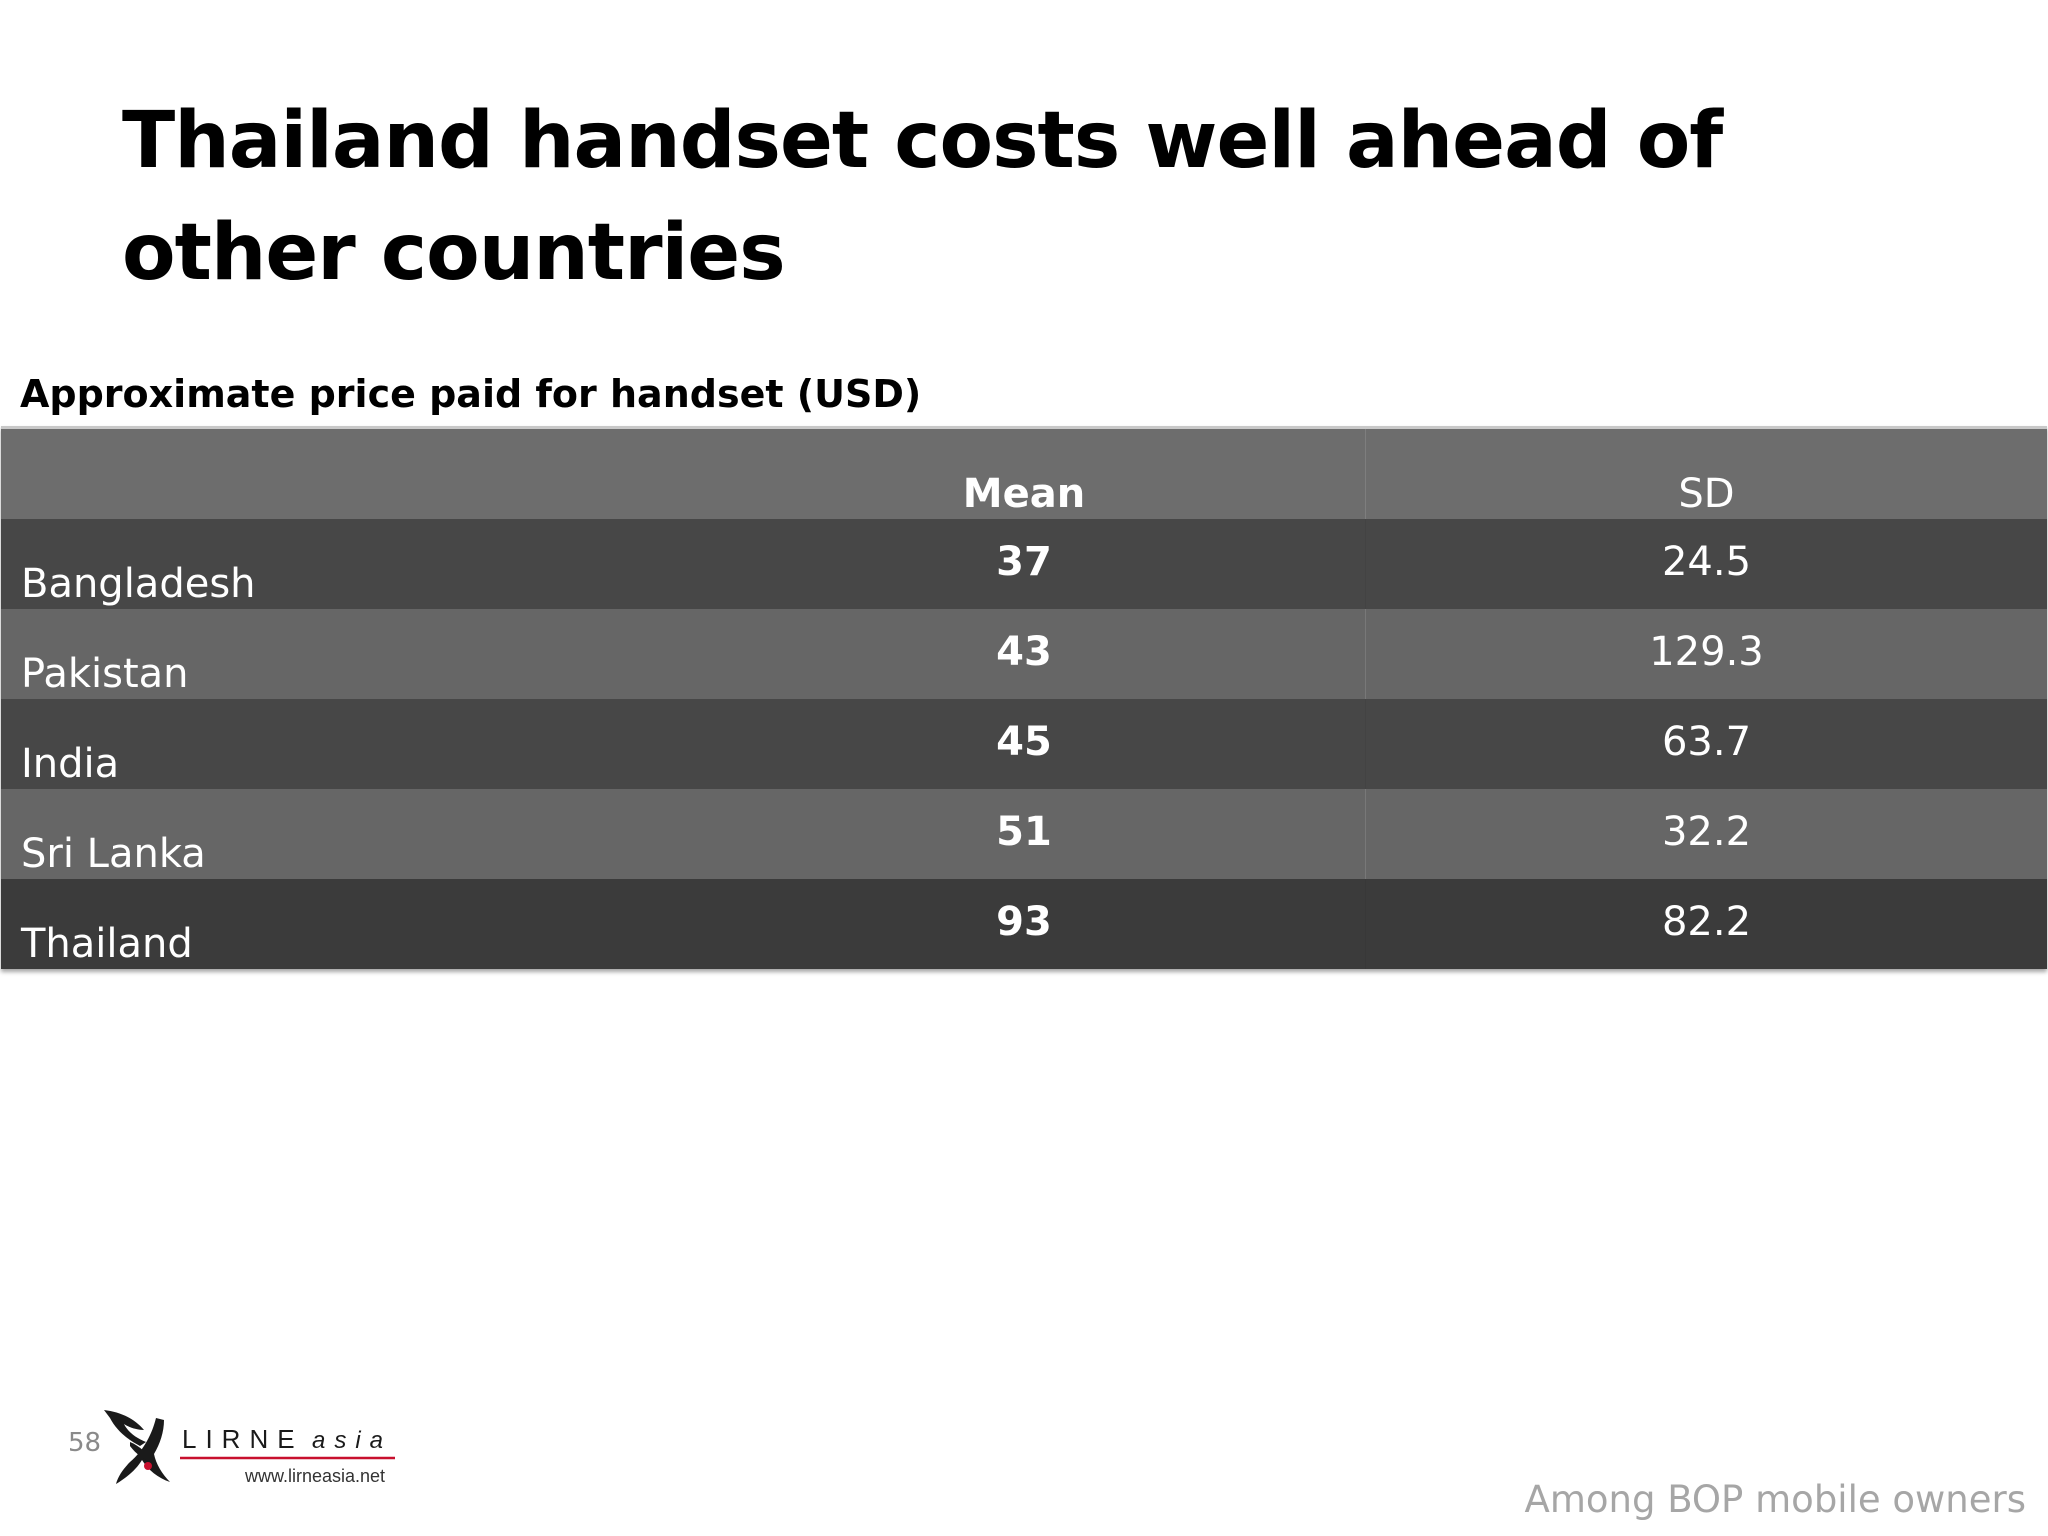 This screenshot has height=1536, width=2048. I want to click on lirneasia-logo: LIRNE asia www.lirneasia.net, so click(249, 1448).